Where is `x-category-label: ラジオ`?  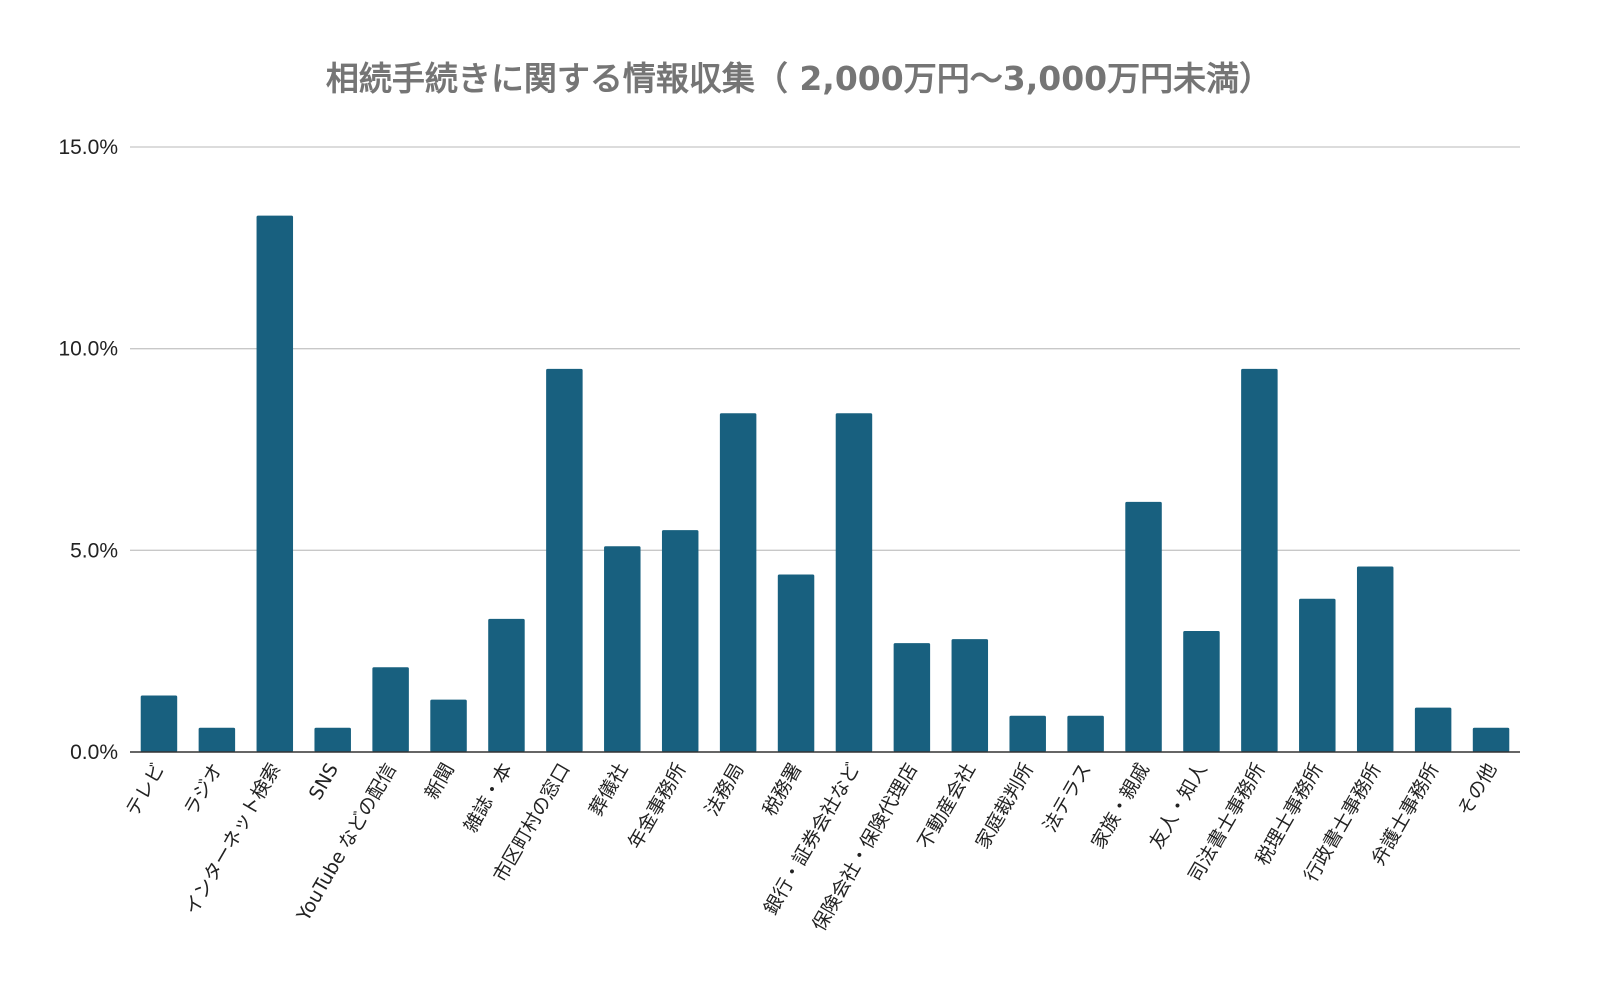
x-category-label: ラジオ is located at coordinates (203, 790).